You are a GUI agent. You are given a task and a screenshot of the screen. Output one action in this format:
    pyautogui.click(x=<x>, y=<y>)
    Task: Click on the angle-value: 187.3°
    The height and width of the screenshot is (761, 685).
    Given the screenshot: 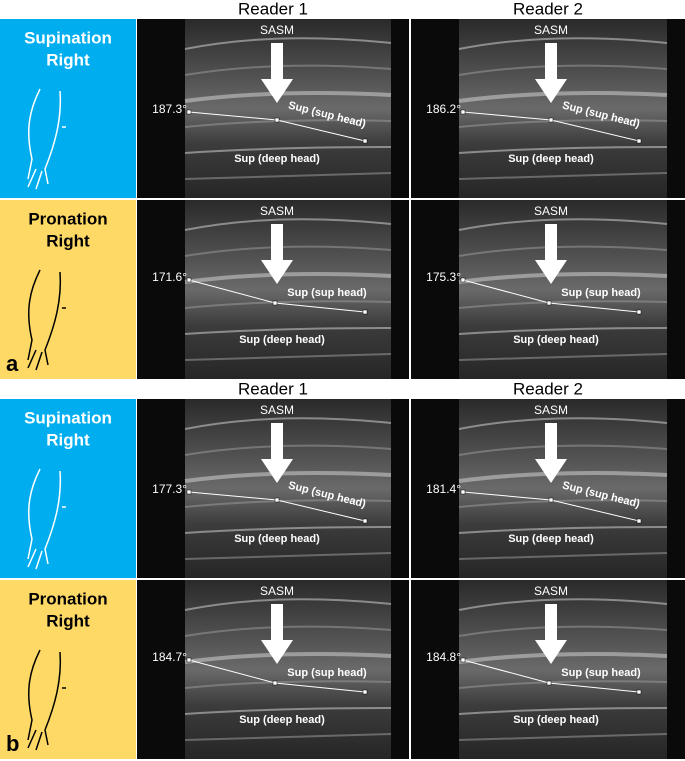 What is the action you would take?
    pyautogui.click(x=169, y=109)
    